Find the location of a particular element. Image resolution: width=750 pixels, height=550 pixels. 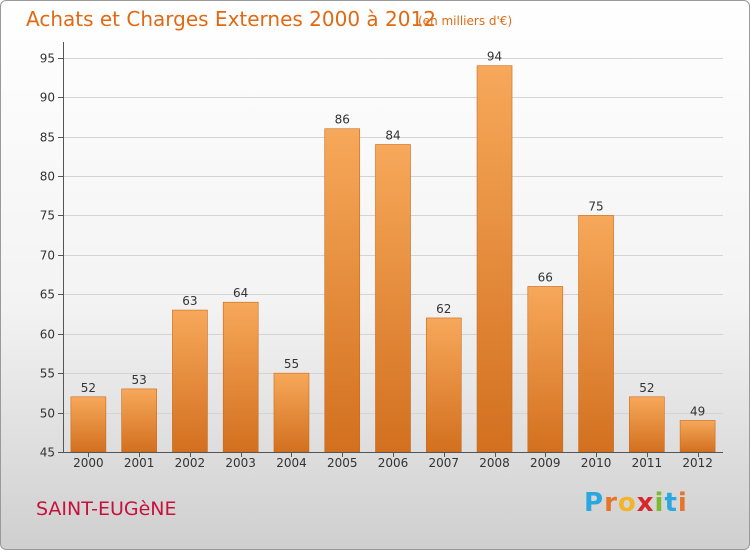

proxiti-logo: Proxiti is located at coordinates (636, 503).